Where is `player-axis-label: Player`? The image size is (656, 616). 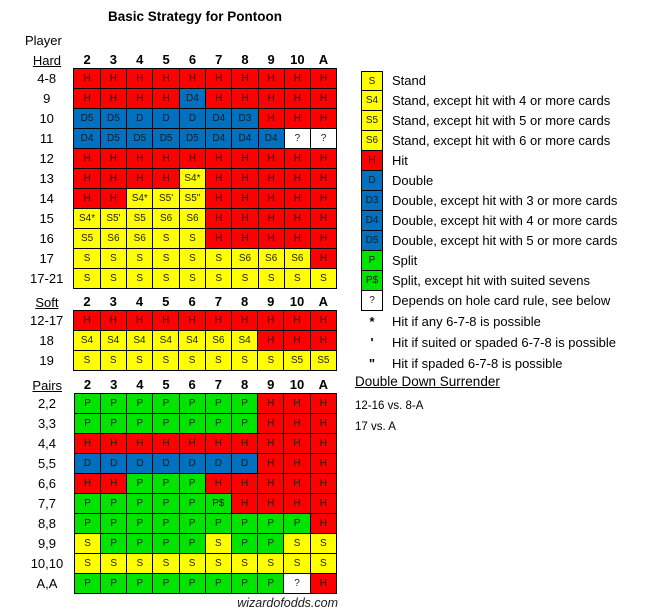 player-axis-label: Player is located at coordinates (43, 40).